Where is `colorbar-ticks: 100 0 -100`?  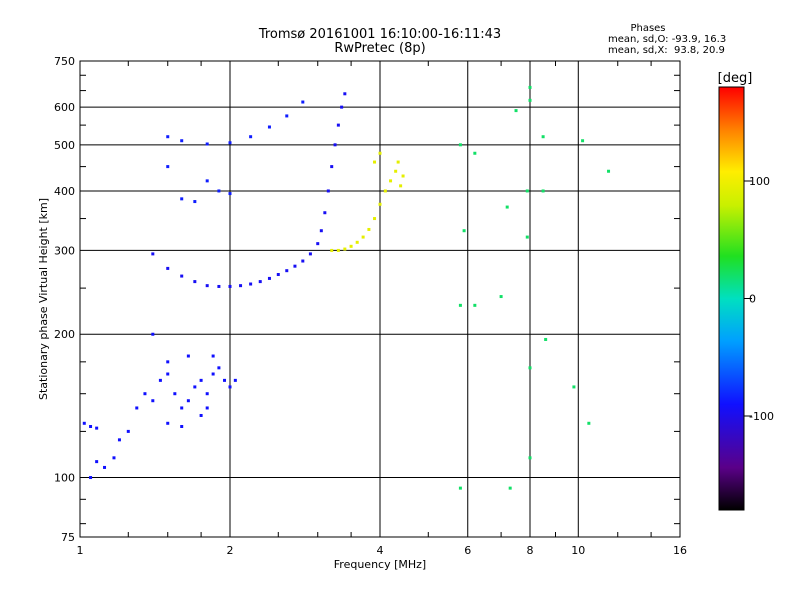 colorbar-ticks: 100 0 -100 is located at coordinates (759, 299).